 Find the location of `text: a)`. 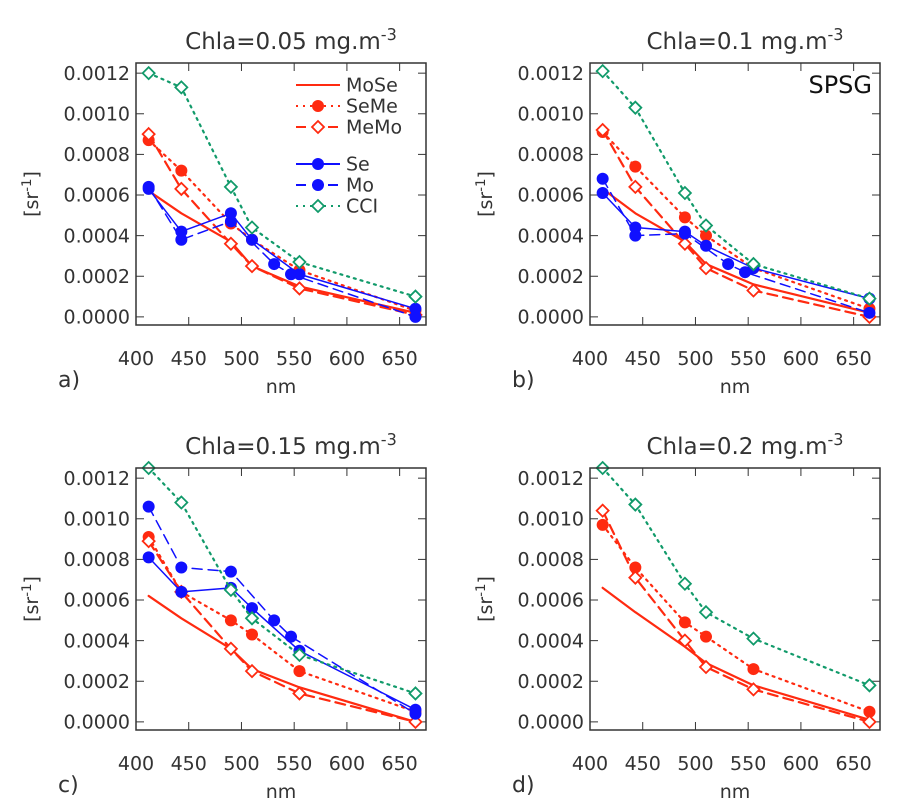

text: a) is located at coordinates (69, 380).